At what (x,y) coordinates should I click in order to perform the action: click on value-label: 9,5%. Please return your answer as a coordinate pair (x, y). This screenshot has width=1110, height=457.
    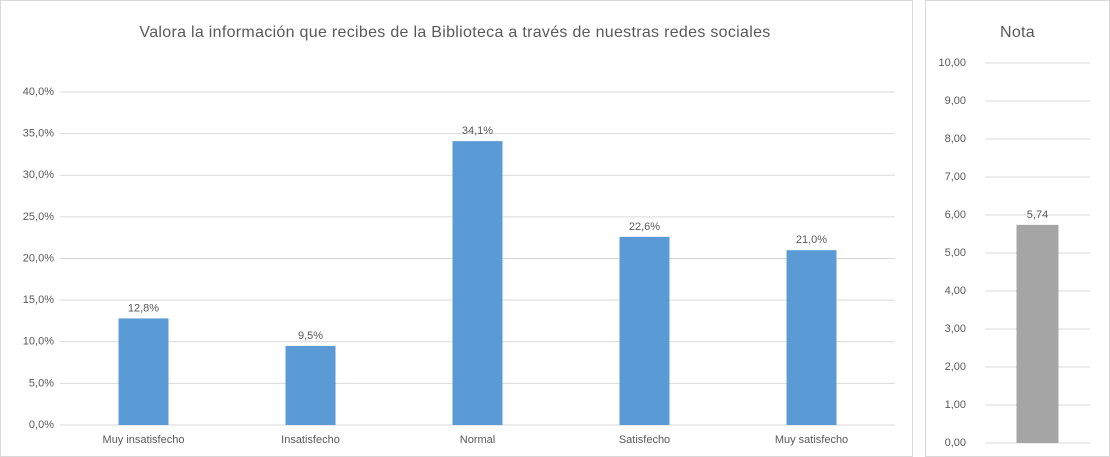
    Looking at the image, I should click on (310, 336).